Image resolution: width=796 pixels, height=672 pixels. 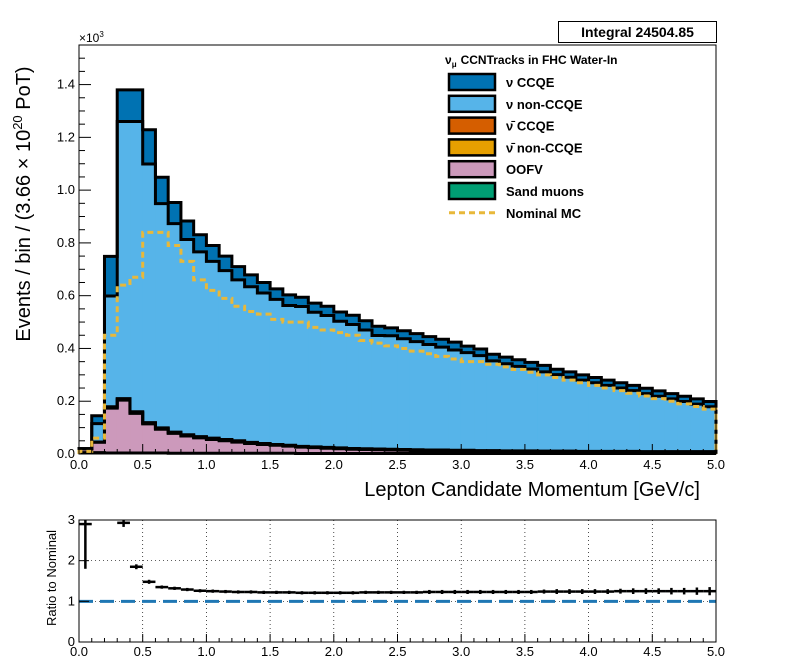 What do you see at coordinates (24, 236) in the screenshot?
I see `main-ylabel-prefix: Events / bin / (3.66 × 10` at bounding box center [24, 236].